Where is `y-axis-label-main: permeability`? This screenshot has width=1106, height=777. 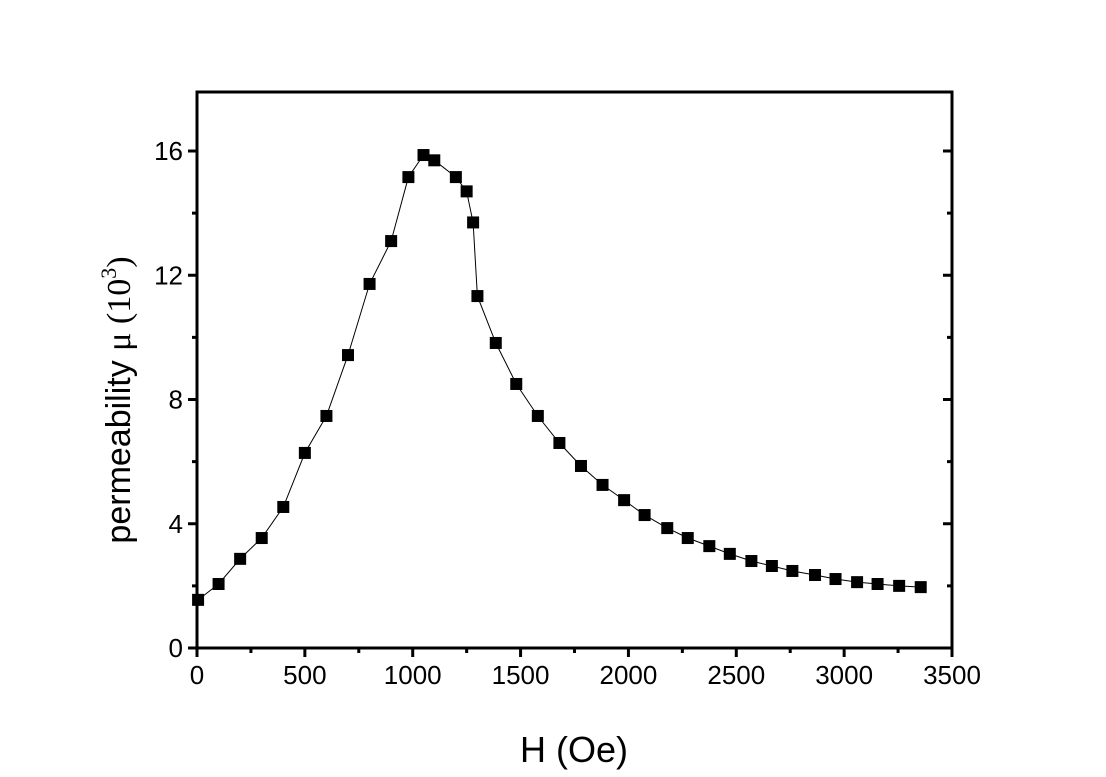
y-axis-label-main: permeability is located at coordinates (119, 447).